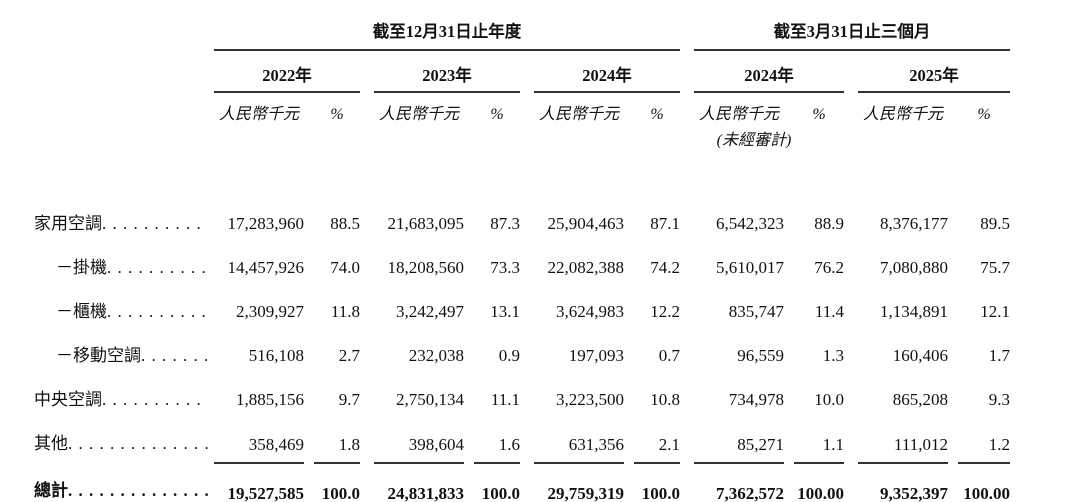 The height and width of the screenshot is (502, 1080). Describe the element at coordinates (995, 311) in the screenshot. I see `percent-cell: 12.1` at that location.